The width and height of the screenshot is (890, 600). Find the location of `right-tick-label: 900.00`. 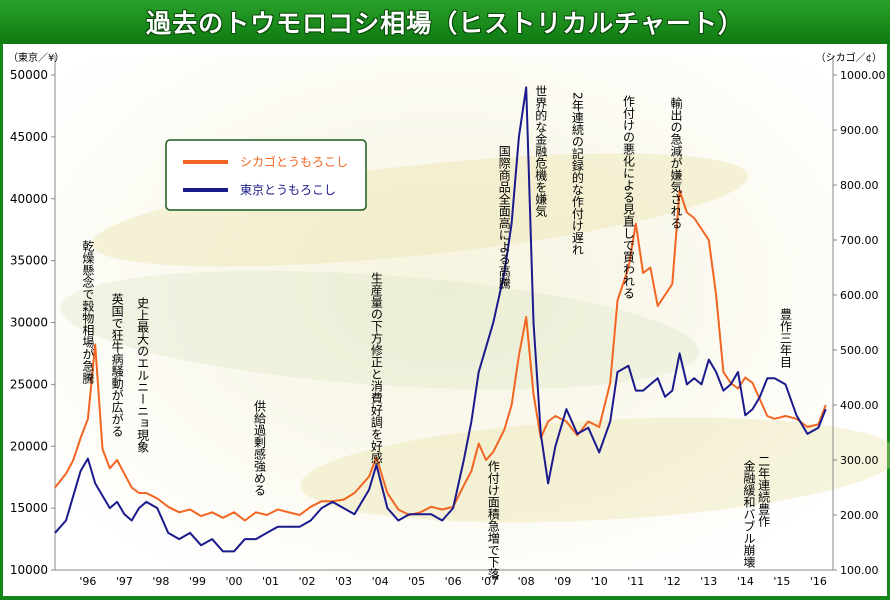

right-tick-label: 900.00 is located at coordinates (859, 130).